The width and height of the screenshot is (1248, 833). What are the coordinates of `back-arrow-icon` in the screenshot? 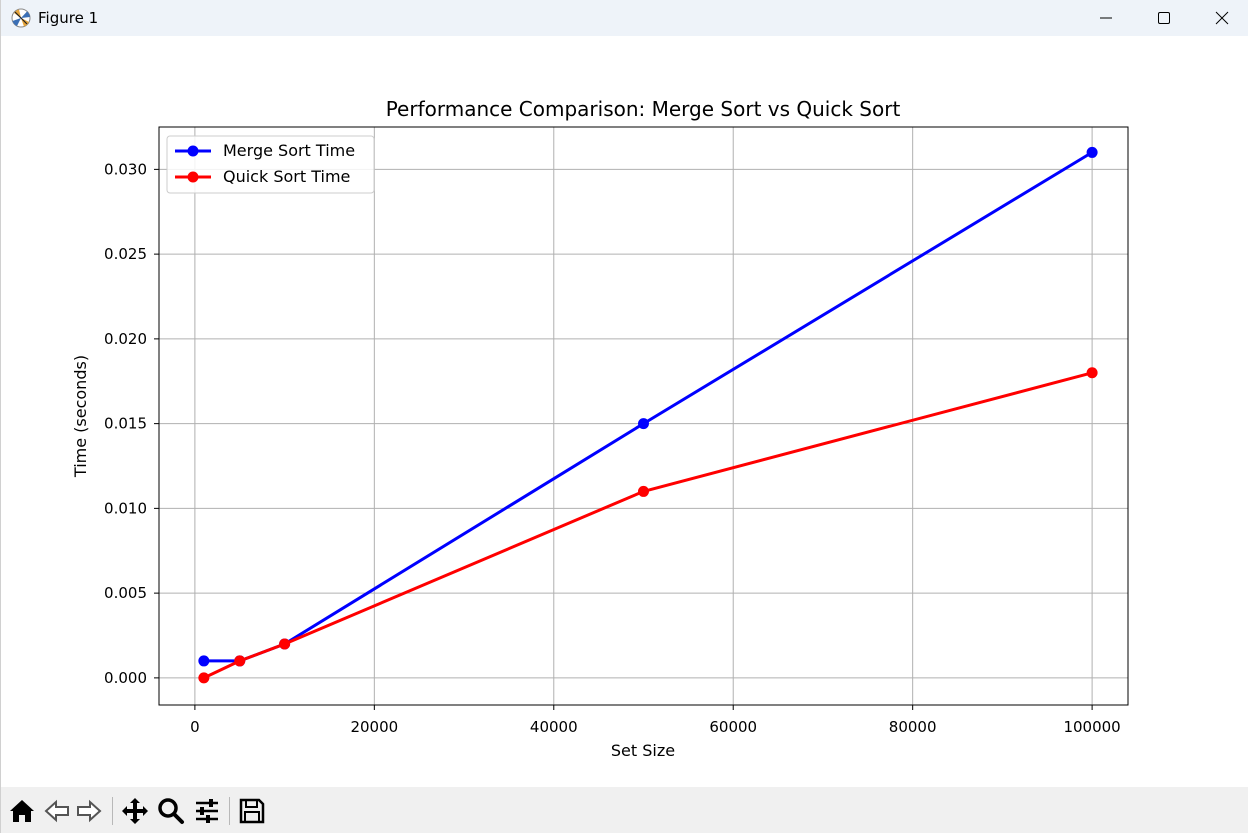 It's located at (56, 811).